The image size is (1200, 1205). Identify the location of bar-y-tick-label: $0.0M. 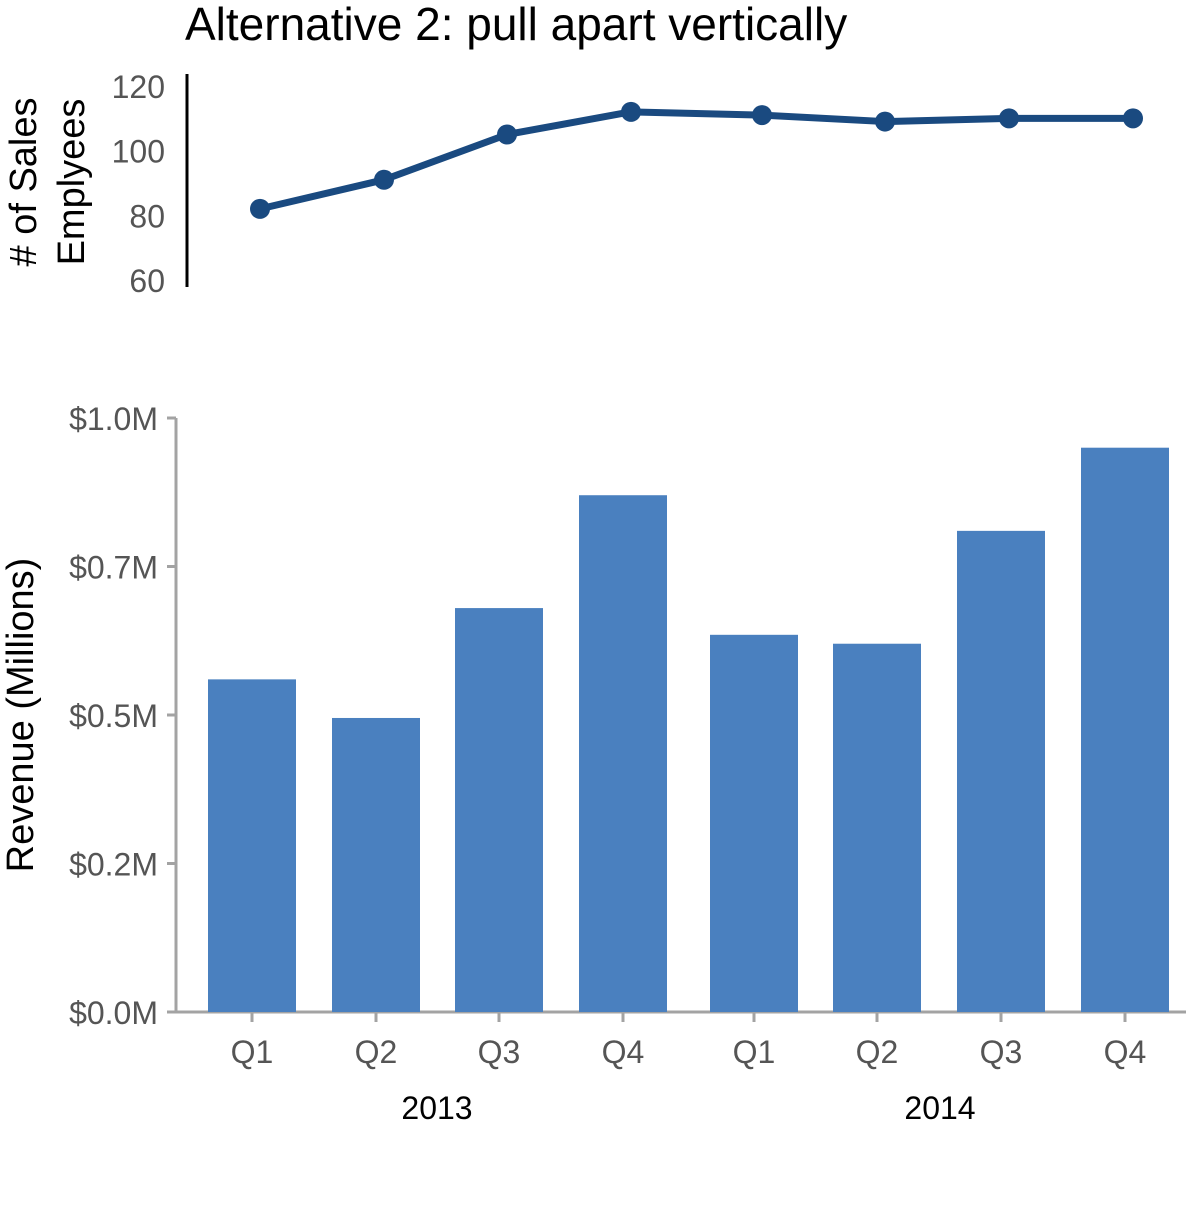
(113, 1013).